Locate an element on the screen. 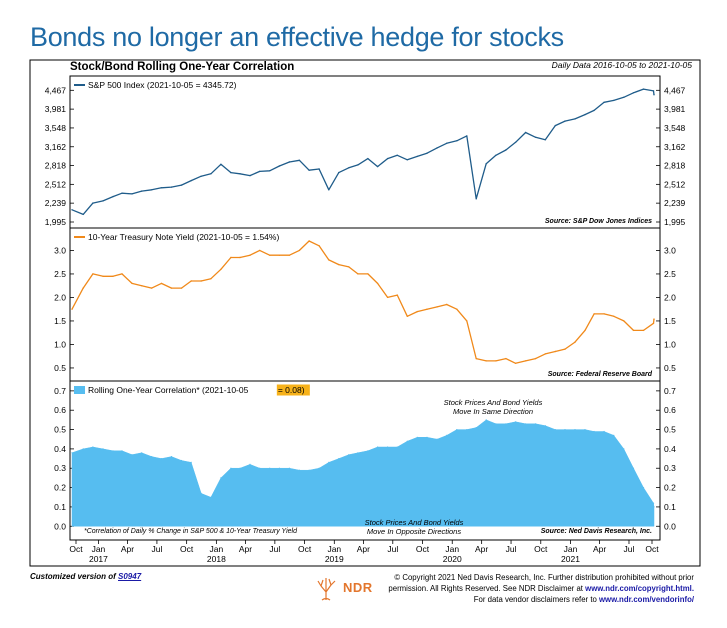 This screenshot has height=628, width=727. chart-title: Stock/Bond Rolling One-Year Correlation is located at coordinates (182, 67).